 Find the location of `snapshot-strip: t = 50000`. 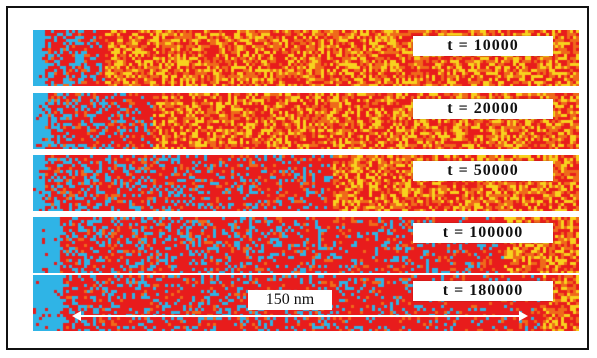

snapshot-strip: t = 50000 is located at coordinates (306, 183).